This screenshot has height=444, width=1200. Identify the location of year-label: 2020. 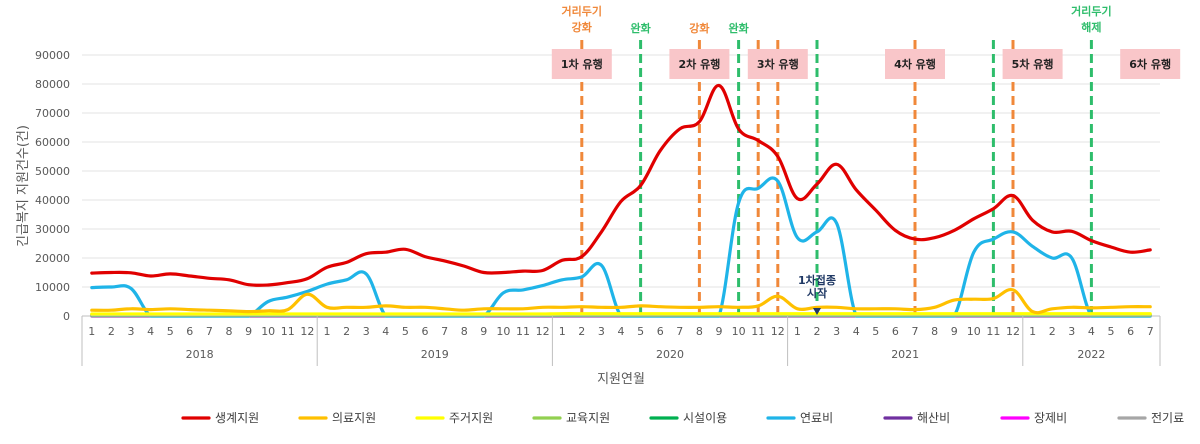
(670, 354).